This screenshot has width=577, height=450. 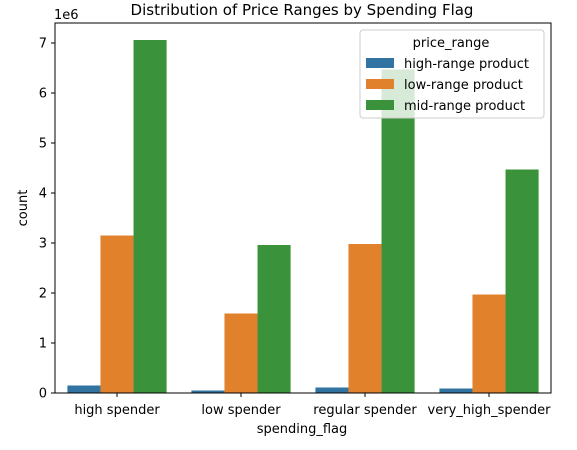 What do you see at coordinates (43, 394) in the screenshot?
I see `y-tick-label: 0` at bounding box center [43, 394].